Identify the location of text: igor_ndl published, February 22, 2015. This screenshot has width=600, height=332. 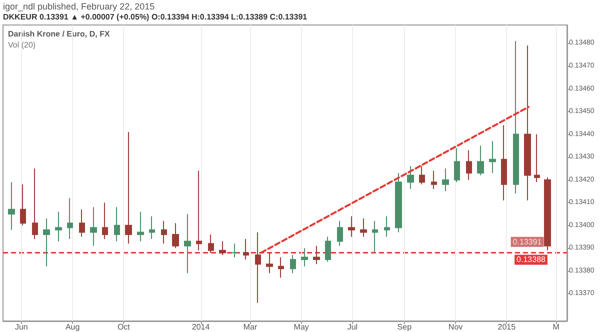
(79, 7).